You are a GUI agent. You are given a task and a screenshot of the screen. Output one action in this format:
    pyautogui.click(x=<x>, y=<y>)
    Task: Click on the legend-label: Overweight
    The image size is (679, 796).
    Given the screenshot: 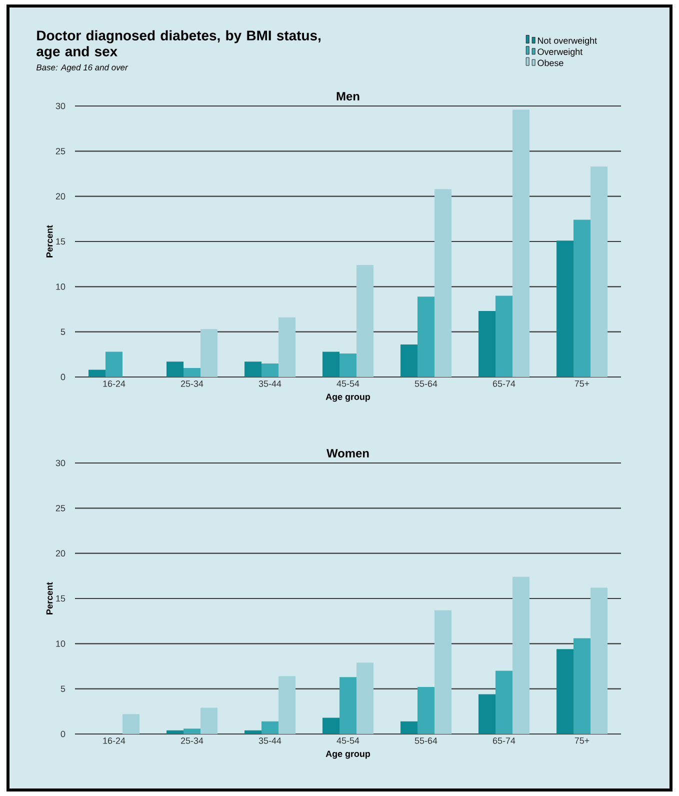 What is the action you would take?
    pyautogui.click(x=560, y=52)
    